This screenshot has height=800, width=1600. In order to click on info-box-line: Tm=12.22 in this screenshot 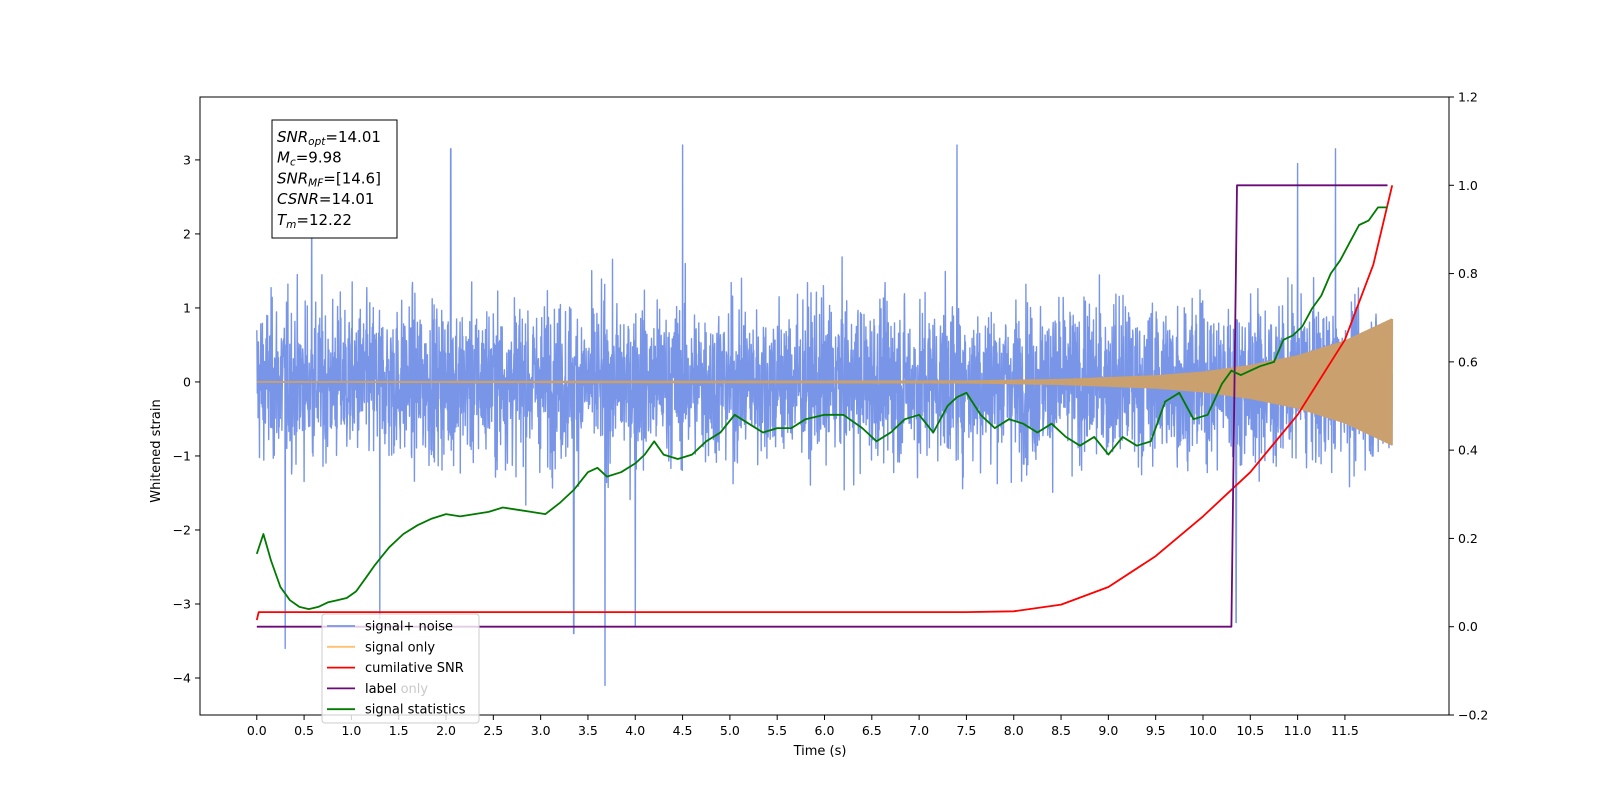, I will do `click(314, 221)`.